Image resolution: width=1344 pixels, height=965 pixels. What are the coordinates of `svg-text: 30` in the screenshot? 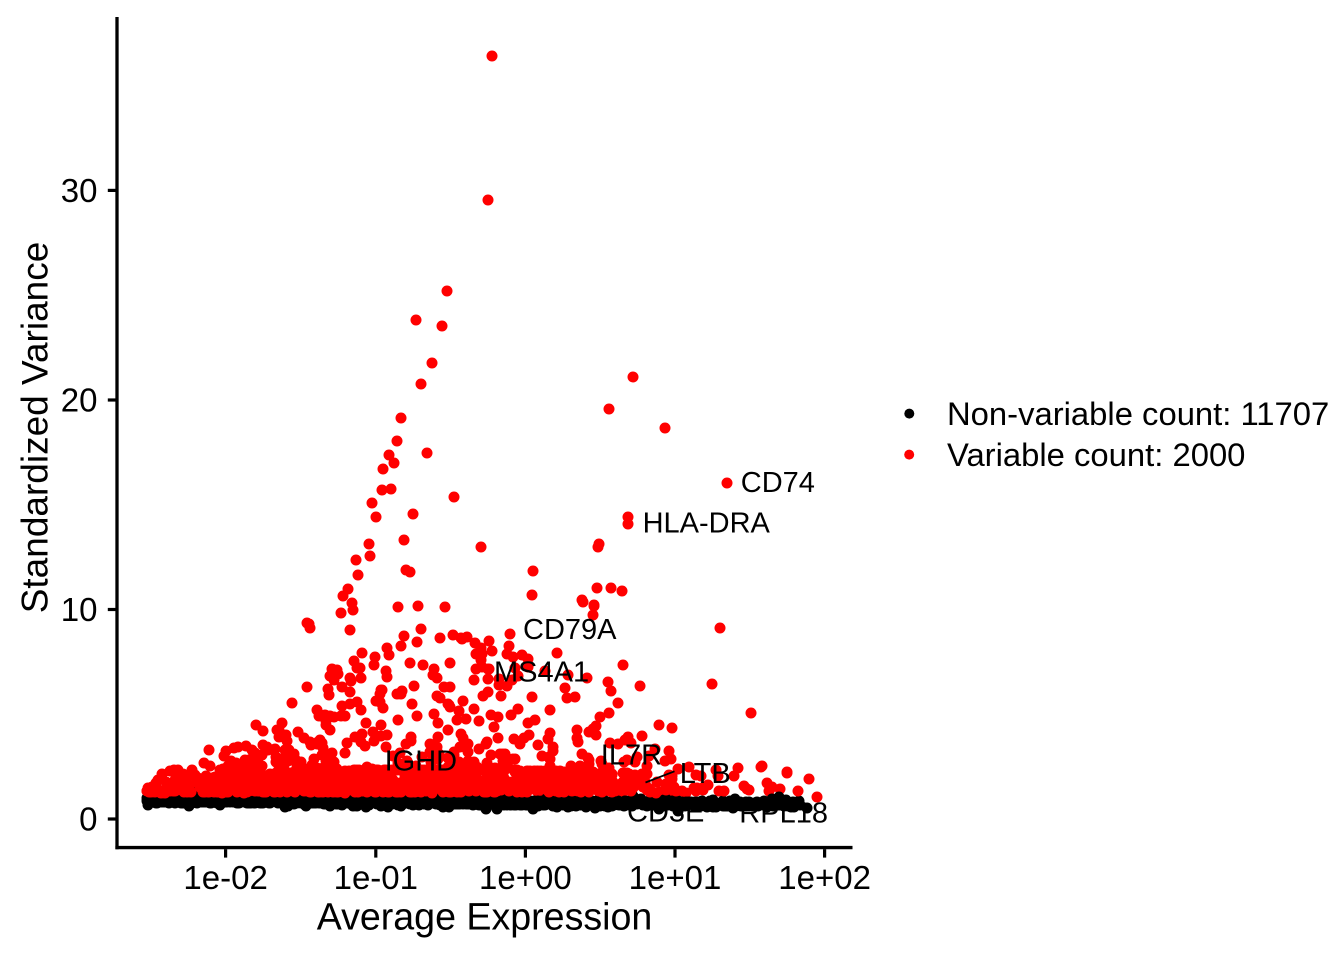 It's located at (79, 190).